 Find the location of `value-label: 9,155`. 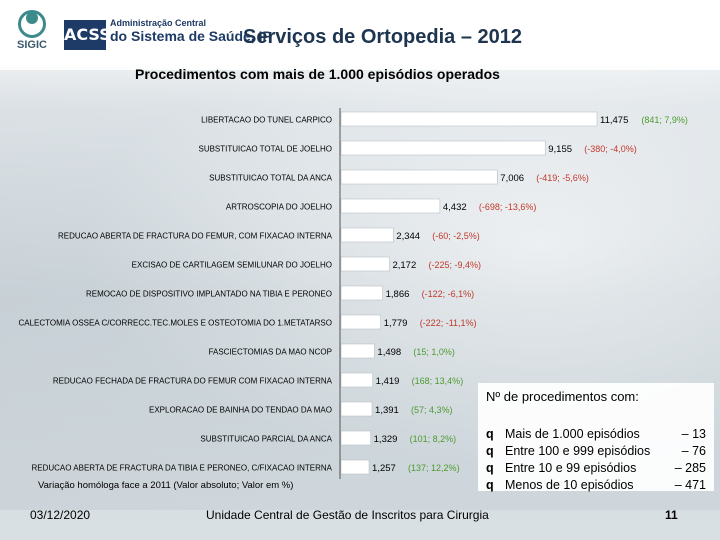

value-label: 9,155 is located at coordinates (560, 149).